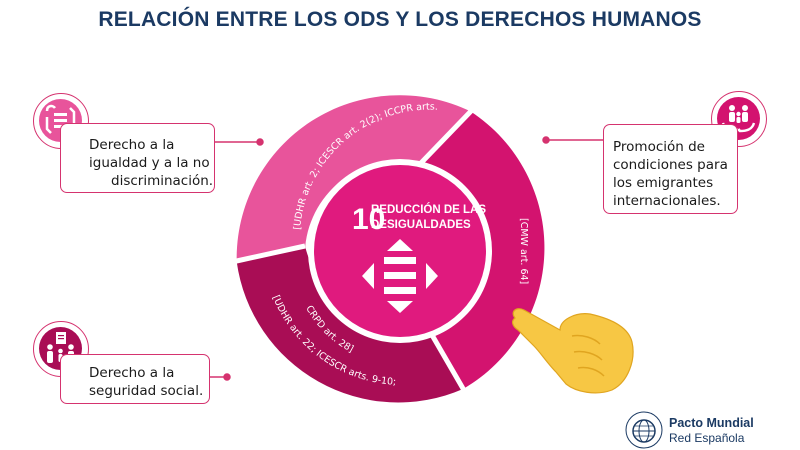 This screenshot has height=450, width=800. What do you see at coordinates (368, 219) in the screenshot?
I see `sdg-number: 10` at bounding box center [368, 219].